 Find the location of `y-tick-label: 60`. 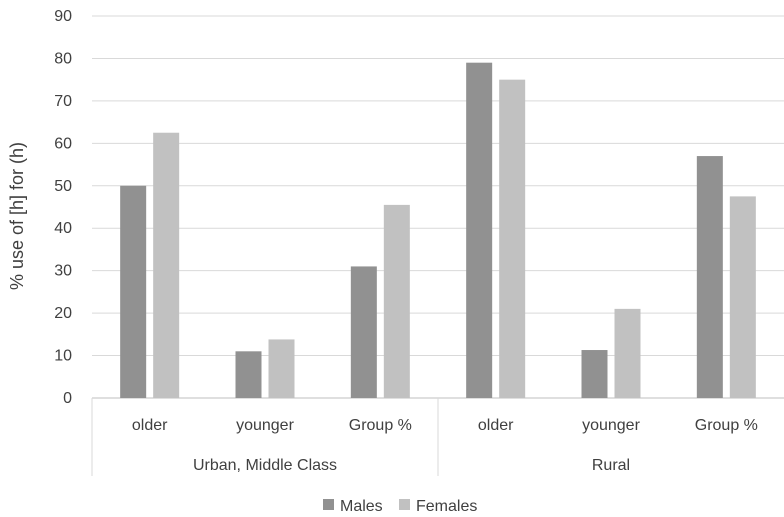

y-tick-label: 60 is located at coordinates (63, 143).